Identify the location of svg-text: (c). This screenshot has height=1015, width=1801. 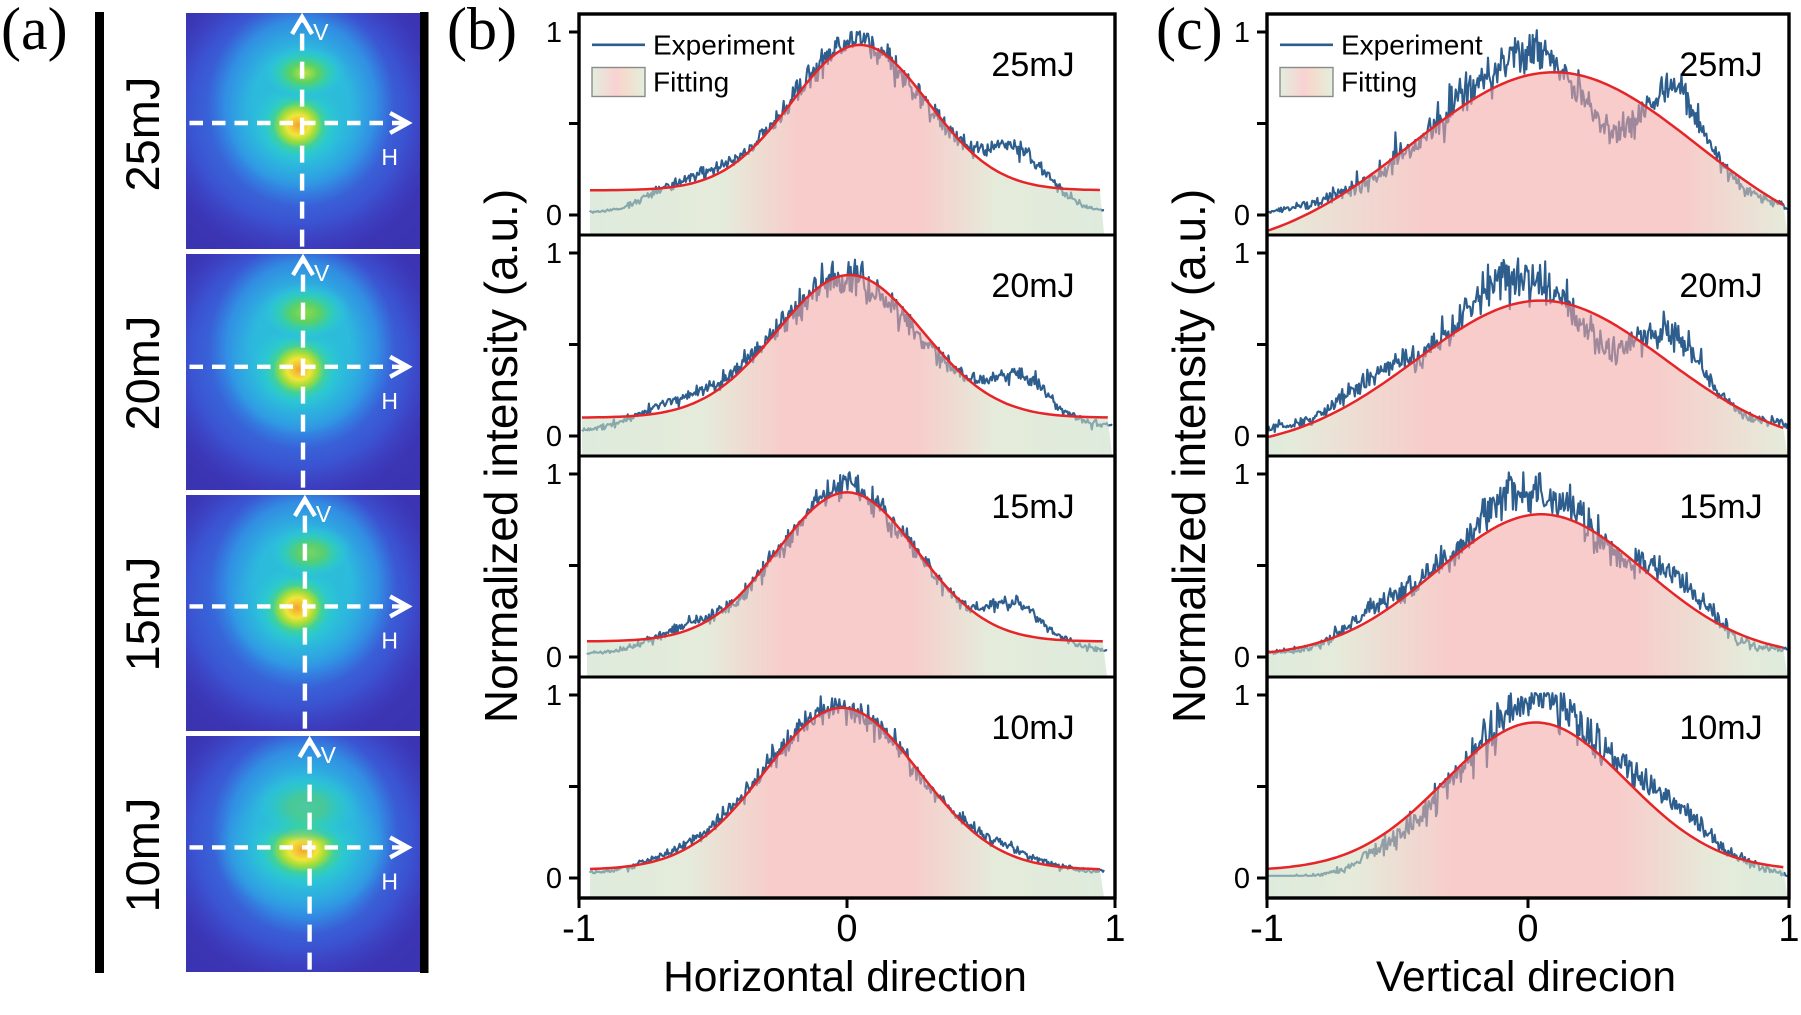
(1189, 31).